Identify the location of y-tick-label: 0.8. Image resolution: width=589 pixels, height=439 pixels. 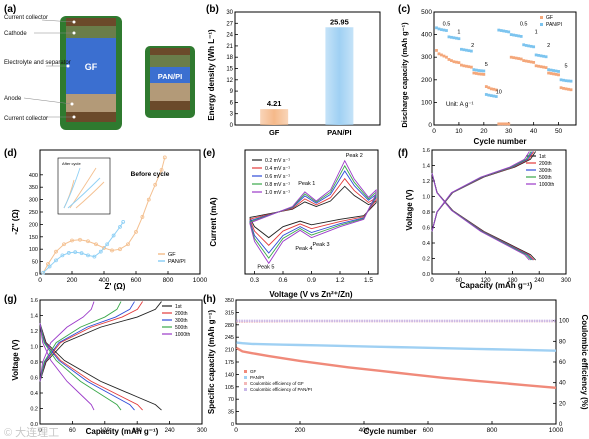
(426, 213).